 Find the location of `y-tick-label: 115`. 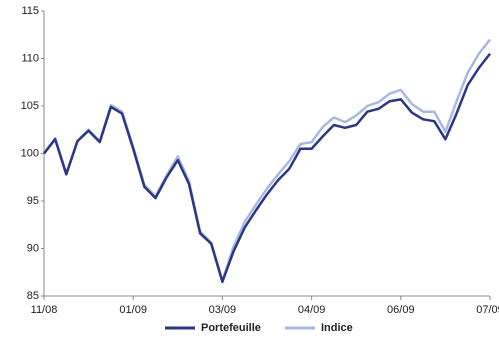

y-tick-label: 115 is located at coordinates (30, 11).